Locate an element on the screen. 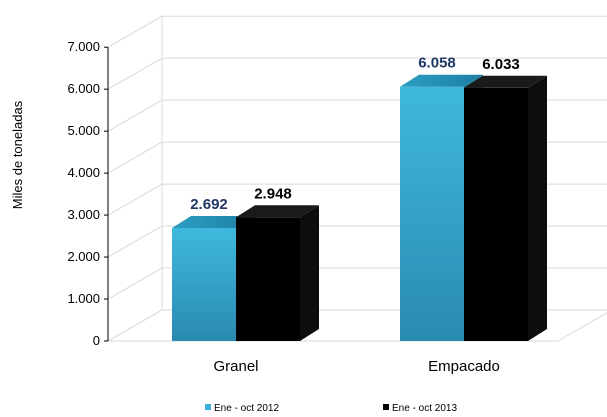 This screenshot has height=417, width=607. y-tick-label: 5.000 is located at coordinates (83, 130).